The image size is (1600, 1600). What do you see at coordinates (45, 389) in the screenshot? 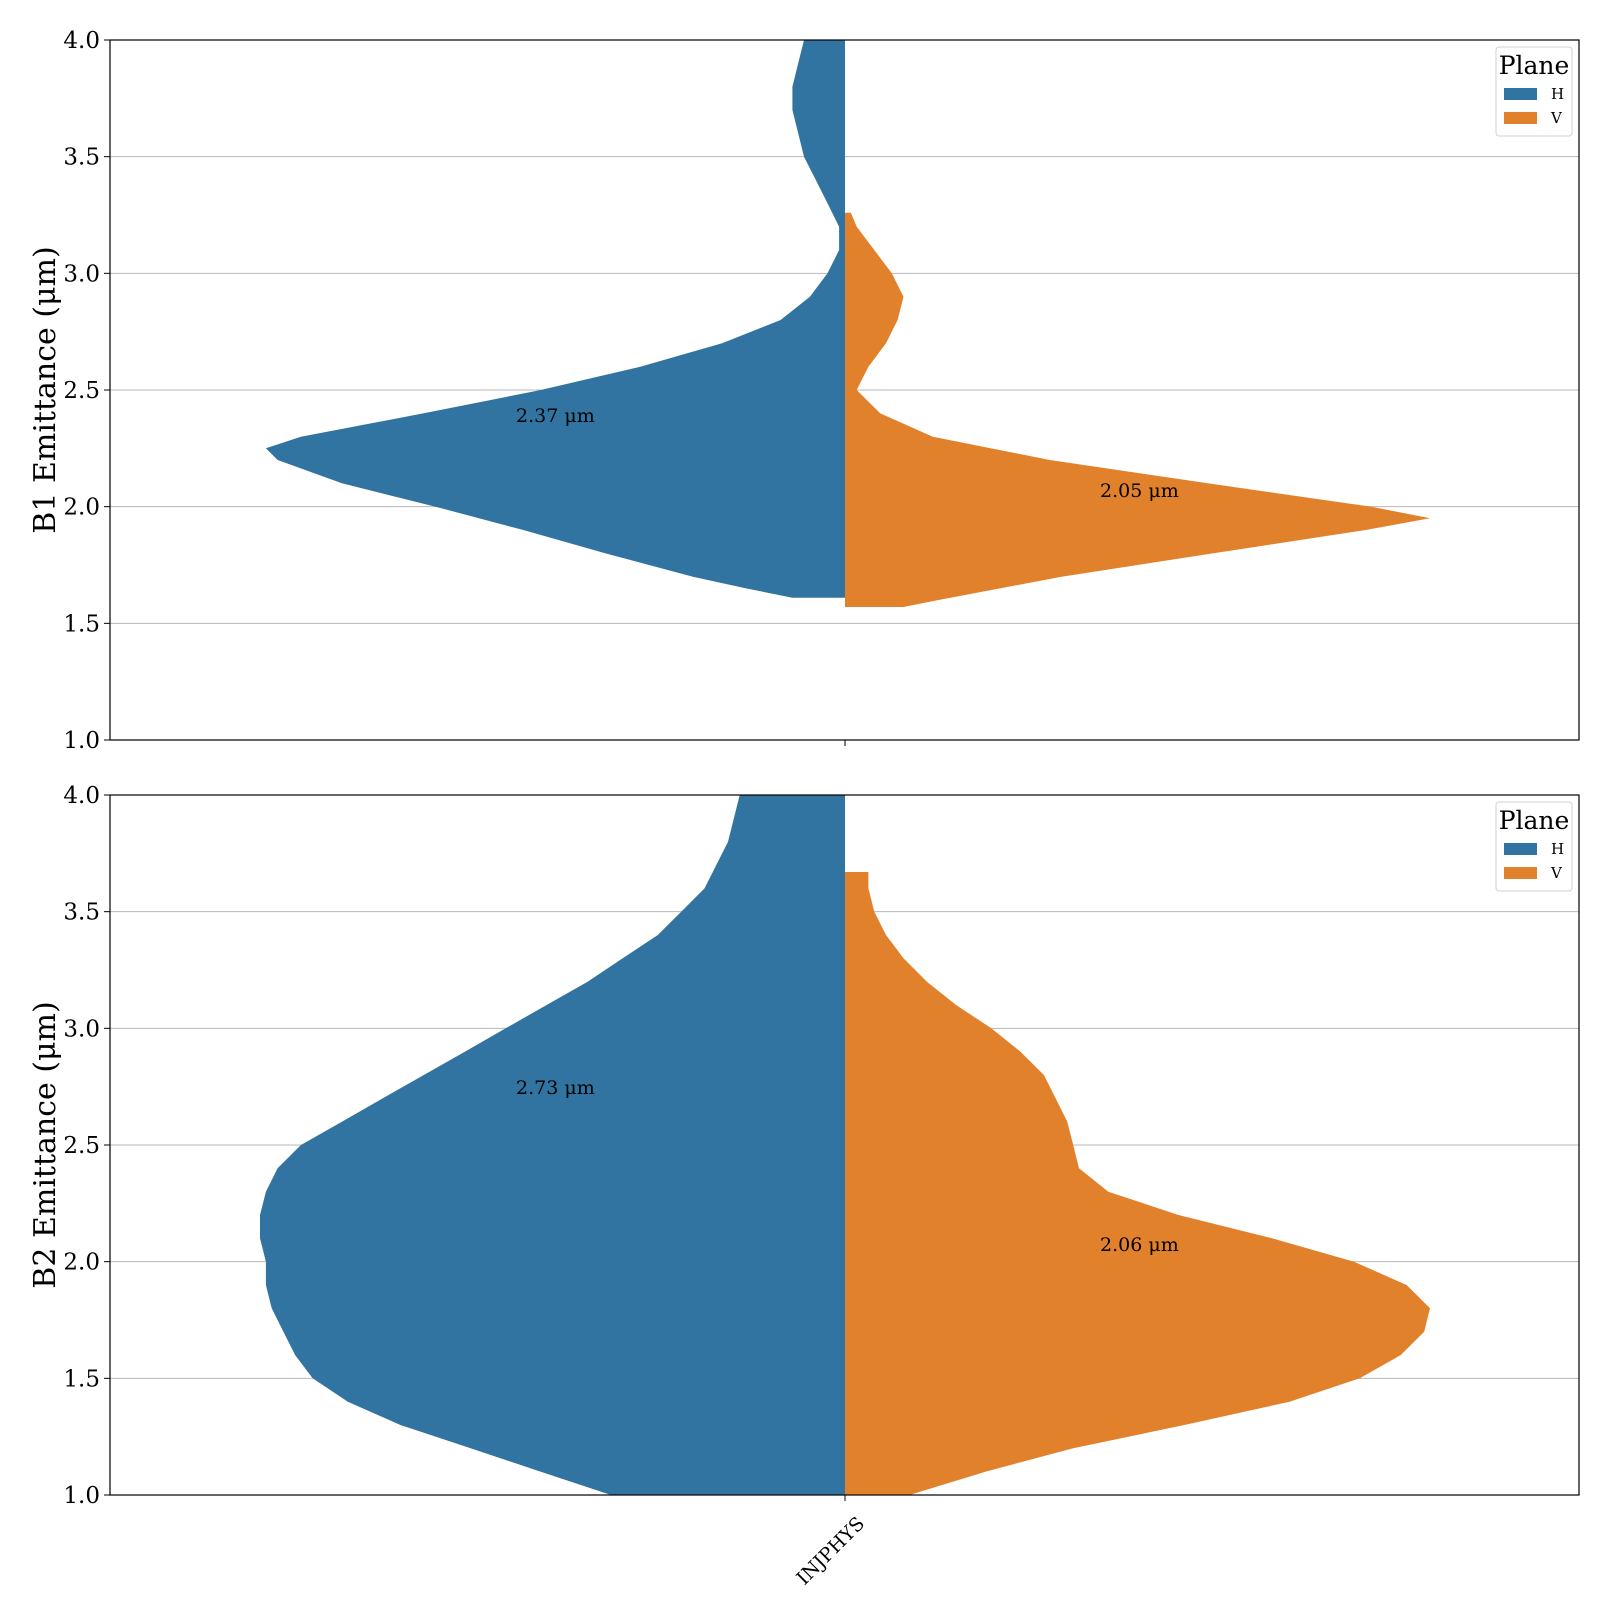
I see `b1-y-axis-label: B1 Emittance (μm)` at bounding box center [45, 389].